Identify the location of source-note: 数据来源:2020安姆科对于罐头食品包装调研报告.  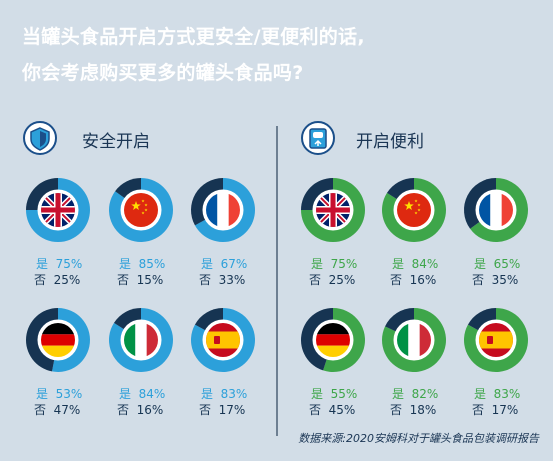
(418, 438).